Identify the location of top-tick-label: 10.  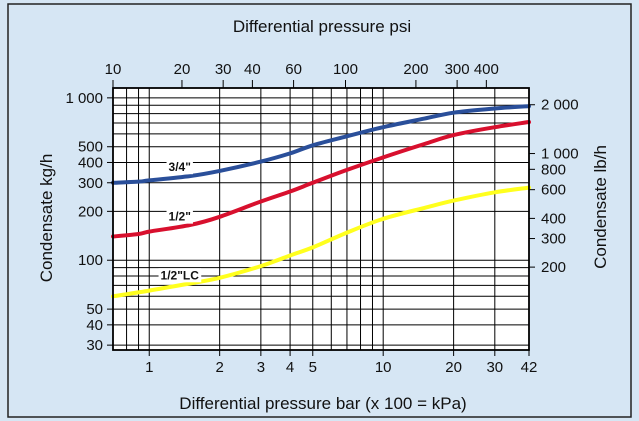
(113, 69).